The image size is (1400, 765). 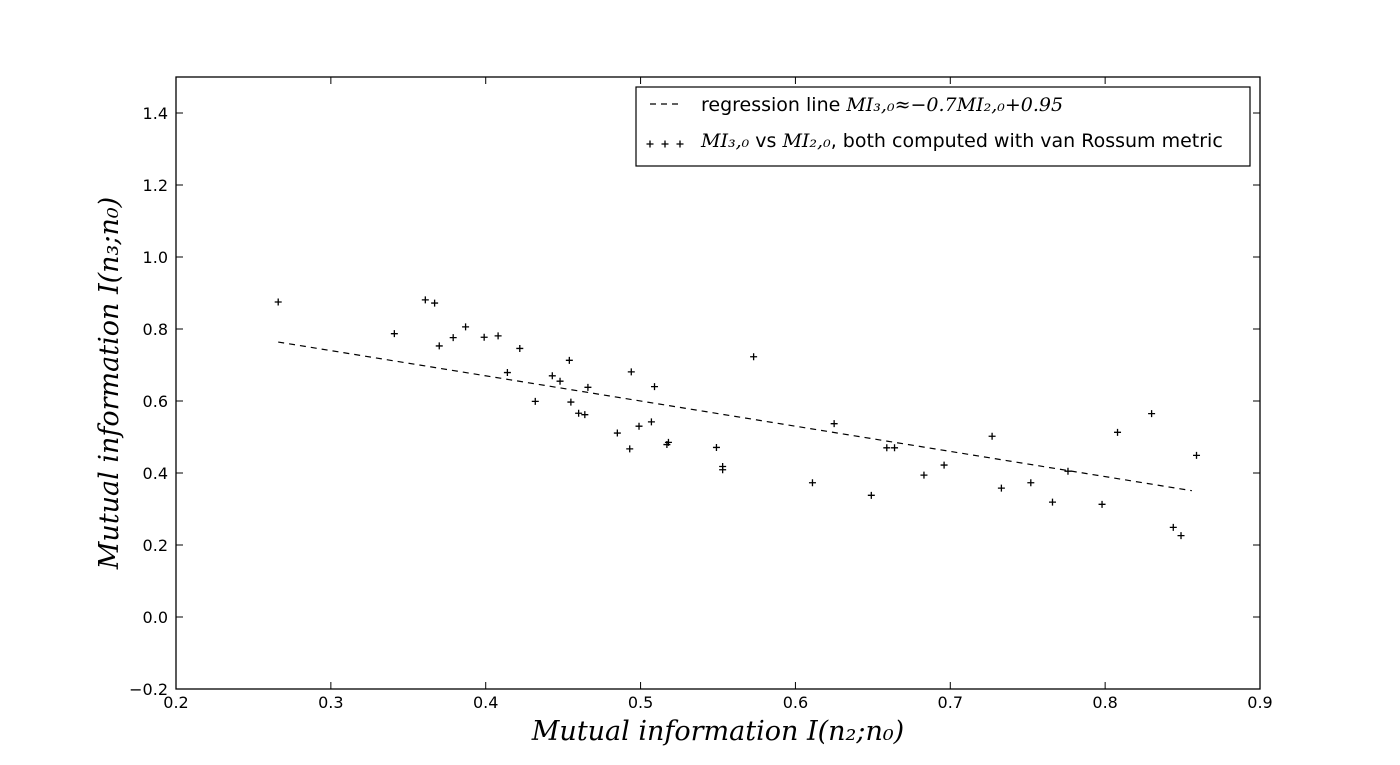 What do you see at coordinates (1027, 141) in the screenshot?
I see `legend-scatter-suffix: , both computed with van Rossum metric` at bounding box center [1027, 141].